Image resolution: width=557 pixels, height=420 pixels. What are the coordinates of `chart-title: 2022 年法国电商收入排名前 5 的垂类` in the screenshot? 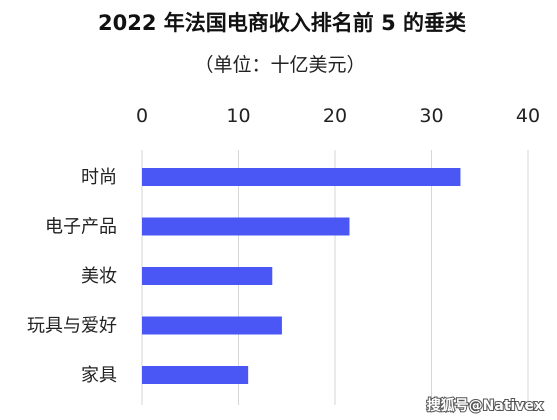 It's located at (282, 23).